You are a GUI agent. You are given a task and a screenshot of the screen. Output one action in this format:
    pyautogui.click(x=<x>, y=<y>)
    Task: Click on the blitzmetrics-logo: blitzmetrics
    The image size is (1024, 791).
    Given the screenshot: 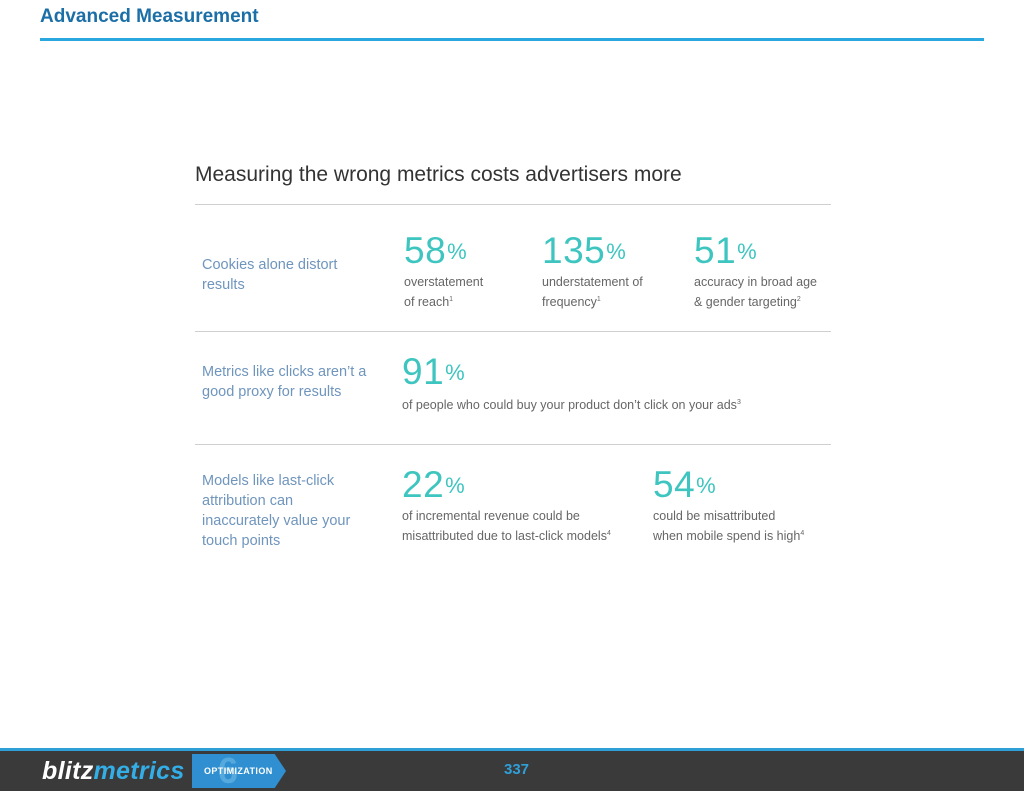 What is the action you would take?
    pyautogui.click(x=113, y=771)
    